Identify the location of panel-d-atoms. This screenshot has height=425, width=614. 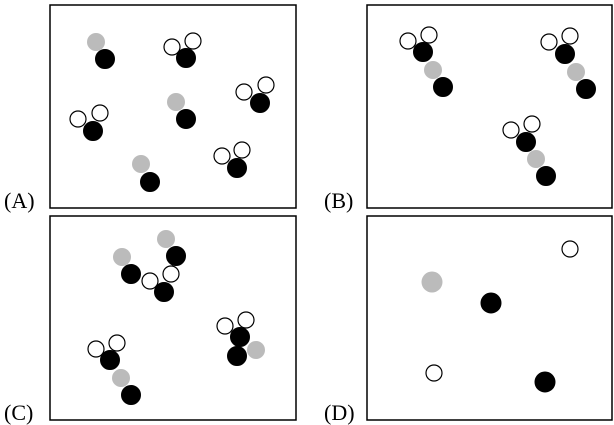
(500, 316).